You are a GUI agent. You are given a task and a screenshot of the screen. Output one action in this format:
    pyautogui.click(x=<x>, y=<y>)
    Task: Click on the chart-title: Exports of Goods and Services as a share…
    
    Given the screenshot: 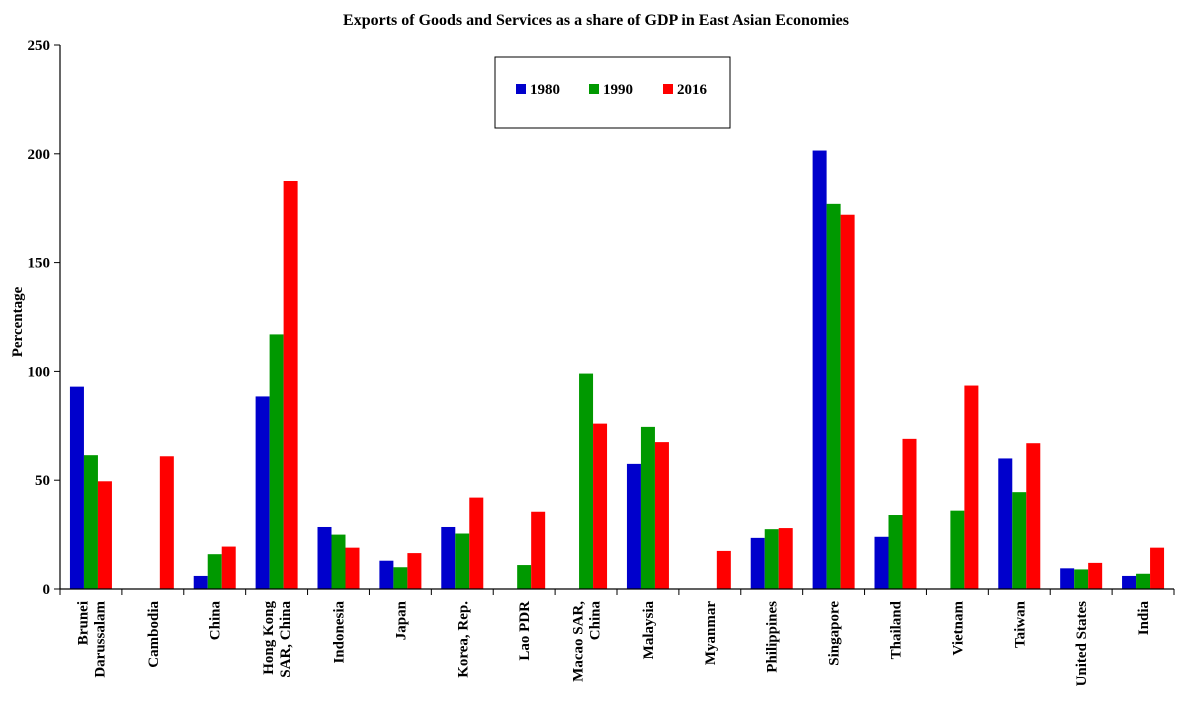 What is the action you would take?
    pyautogui.click(x=596, y=20)
    